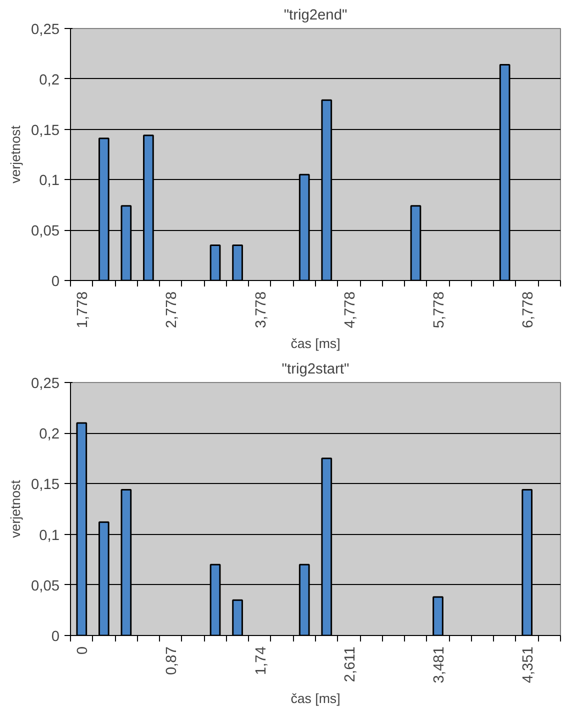 The height and width of the screenshot is (709, 575). Describe the element at coordinates (172, 661) in the screenshot. I see `x-tick-label: 0,87` at that location.